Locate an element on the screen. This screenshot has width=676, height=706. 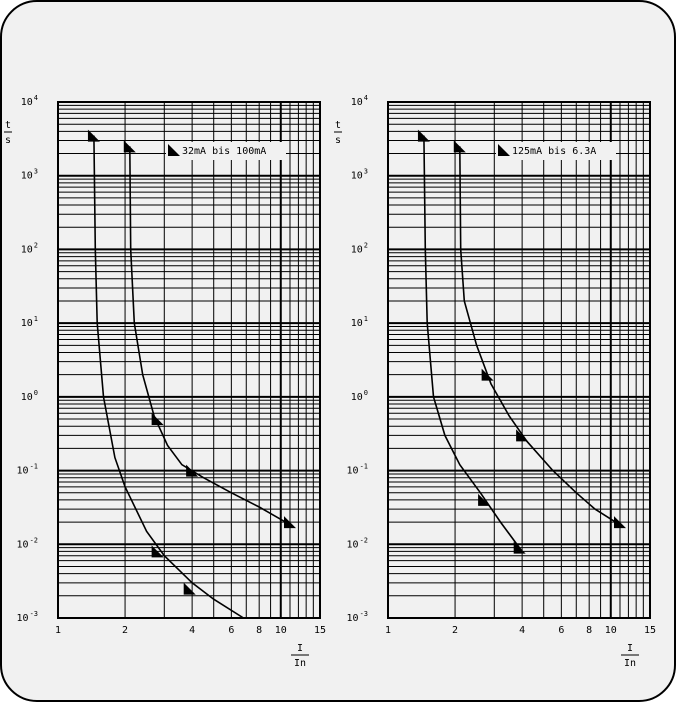
legend-text: 32mA bis 100mA is located at coordinates (224, 151).